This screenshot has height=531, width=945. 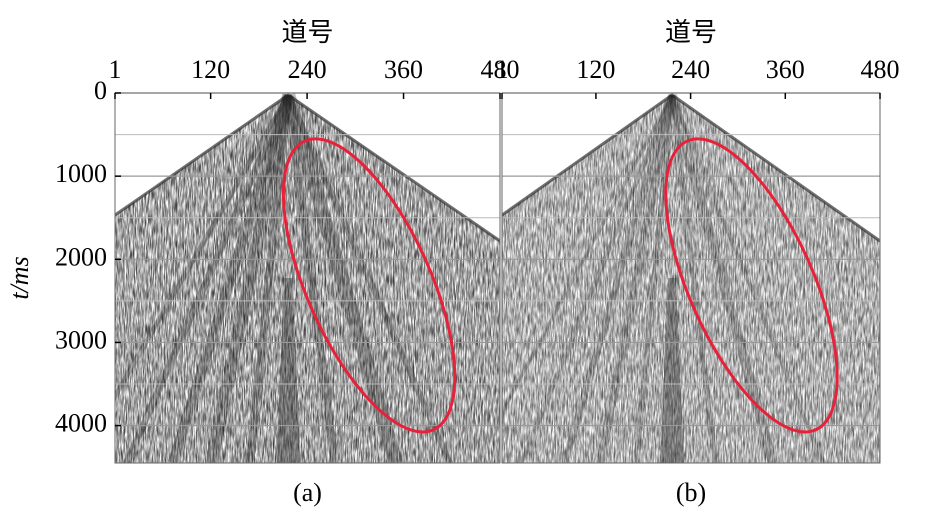 What do you see at coordinates (81, 339) in the screenshot?
I see `y-tick-label: 3000` at bounding box center [81, 339].